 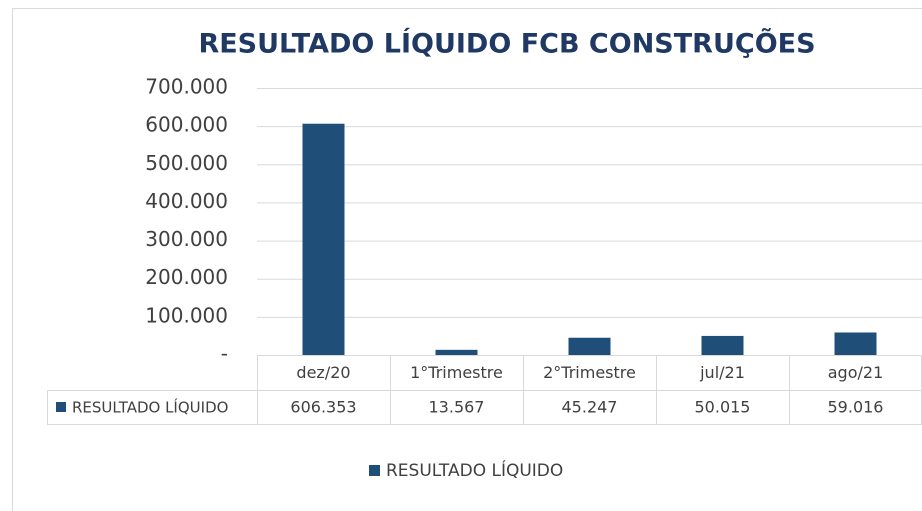 I want to click on legend-key, so click(x=374, y=470).